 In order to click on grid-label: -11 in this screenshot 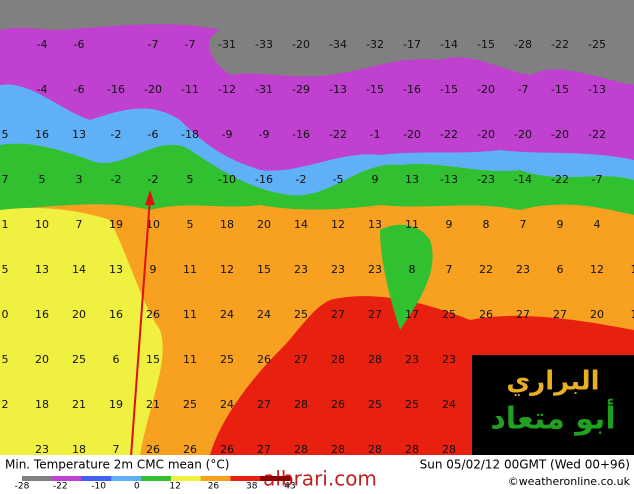, I will do `click(190, 89)`.